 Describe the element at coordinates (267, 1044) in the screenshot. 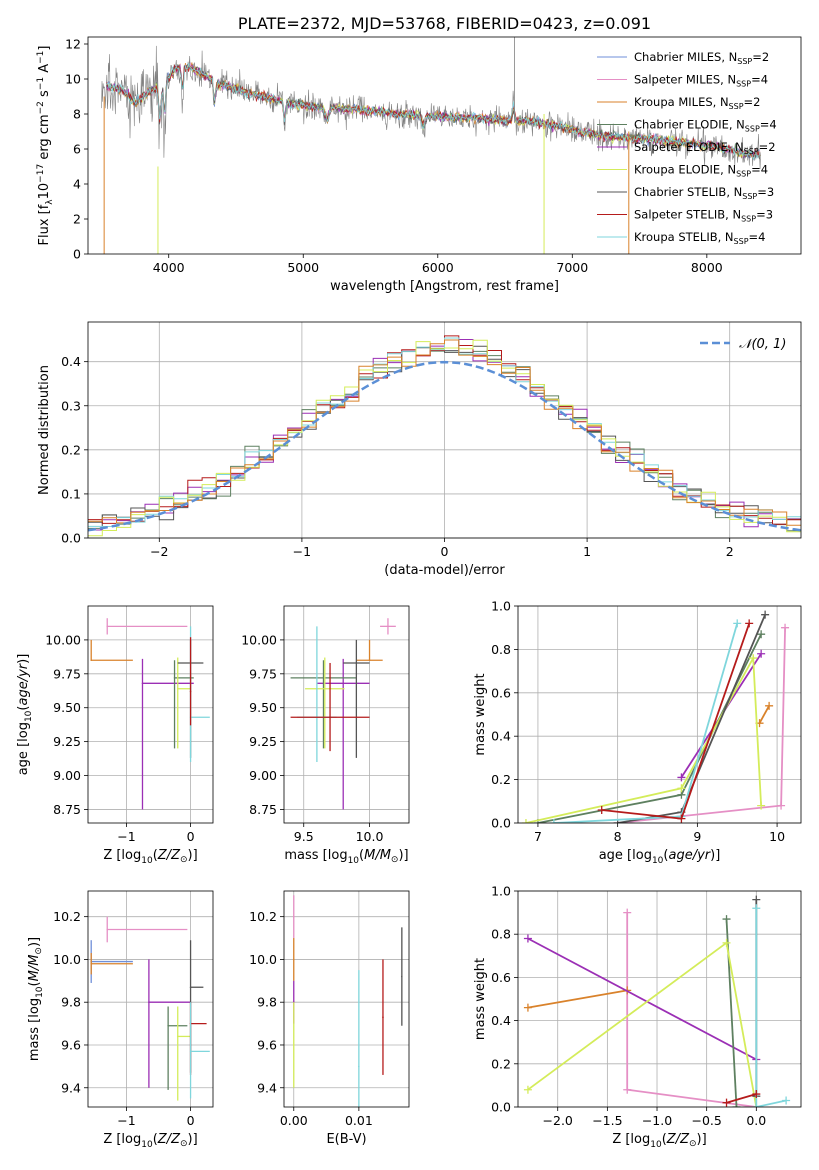

I see `y-tick-label: 9.6` at that location.